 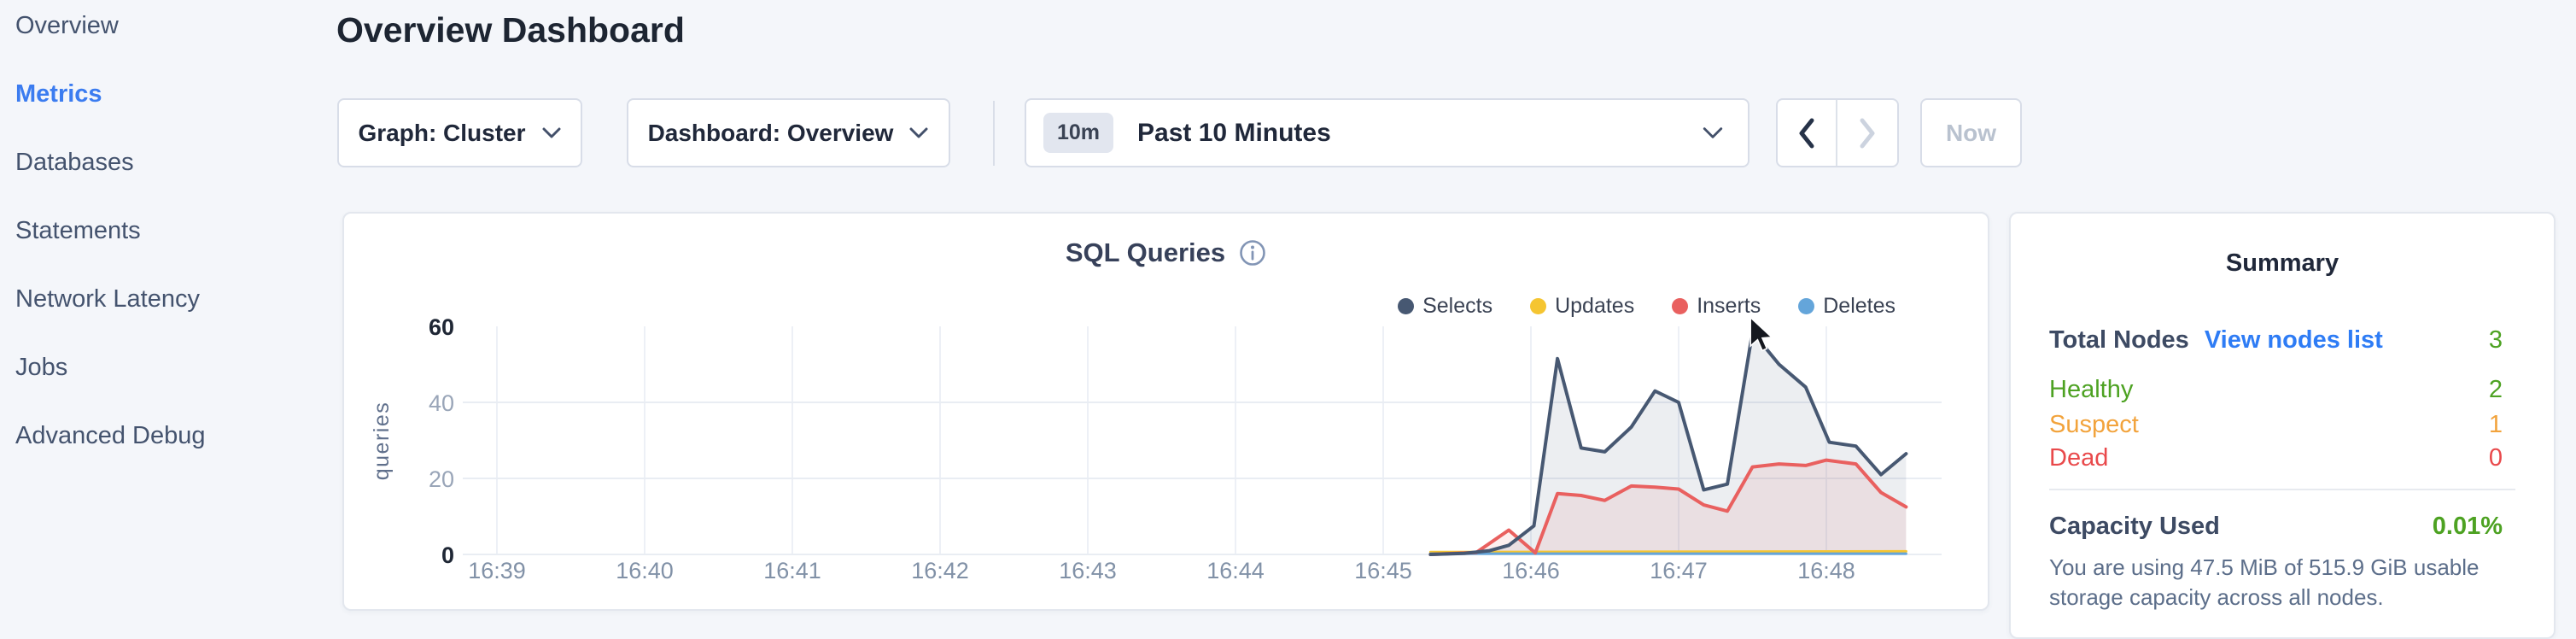 What do you see at coordinates (2119, 340) in the screenshot?
I see `total-nodes-label: Total Nodes` at bounding box center [2119, 340].